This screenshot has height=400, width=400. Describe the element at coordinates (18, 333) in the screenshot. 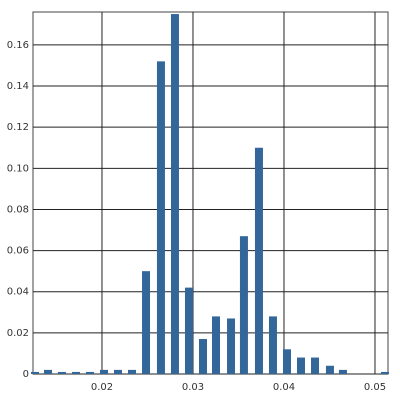

I see `y-tick-label: 0.02` at that location.